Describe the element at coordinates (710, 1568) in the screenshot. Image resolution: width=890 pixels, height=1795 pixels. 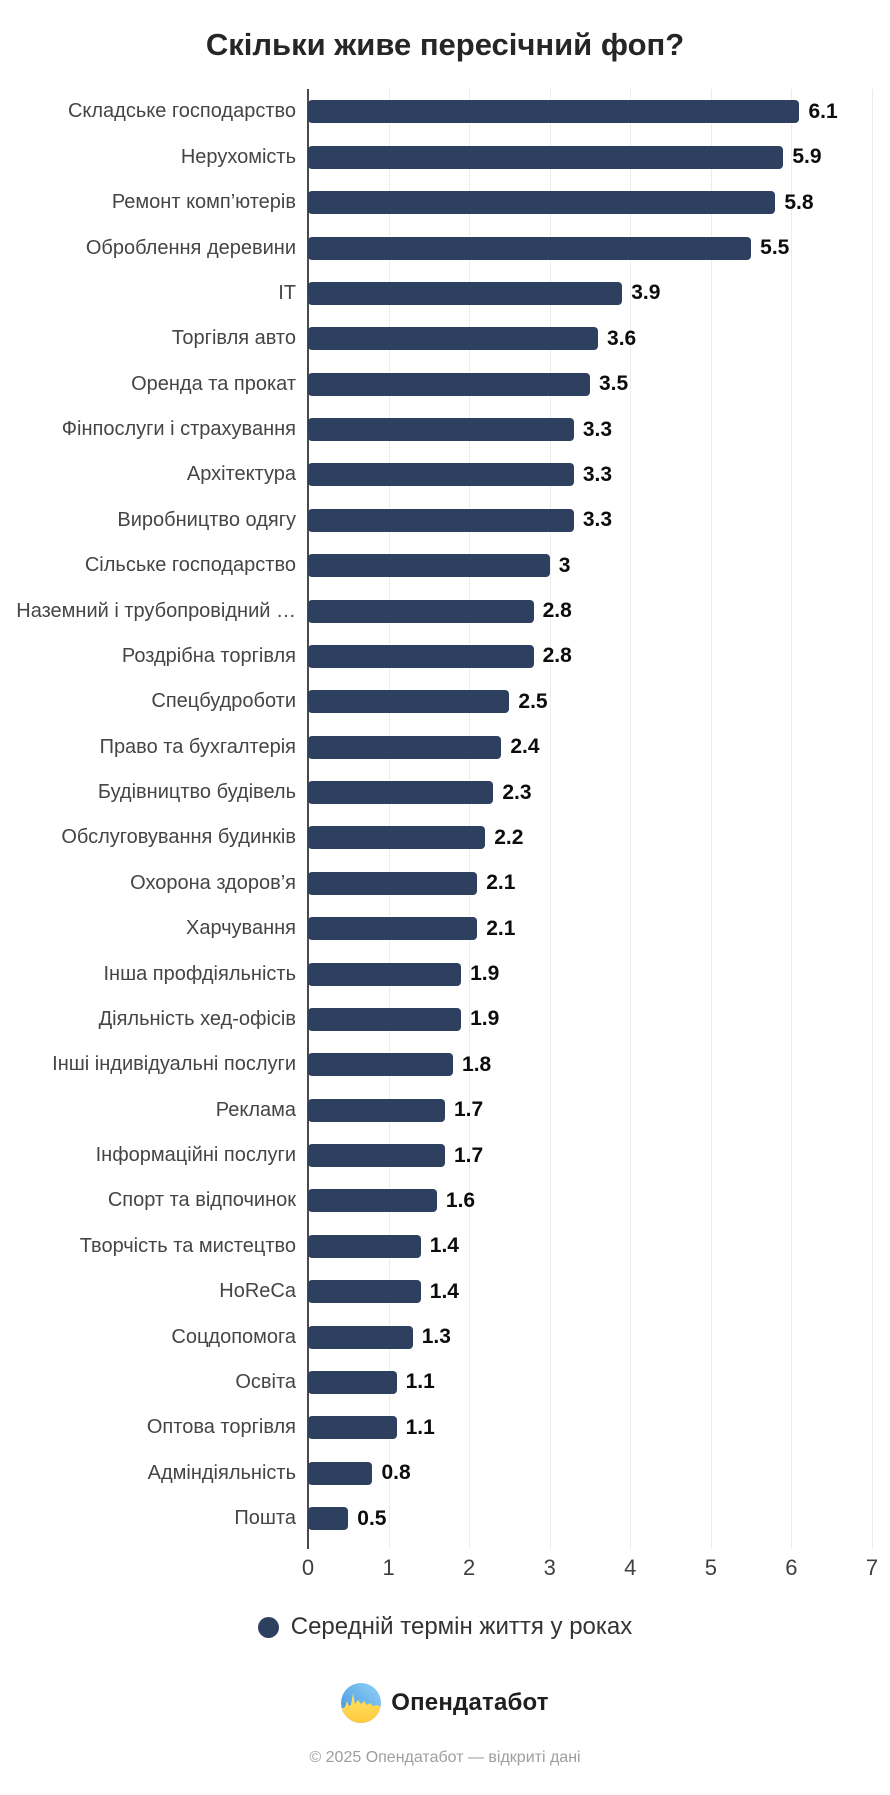
I see `x-tick-label: 5` at that location.